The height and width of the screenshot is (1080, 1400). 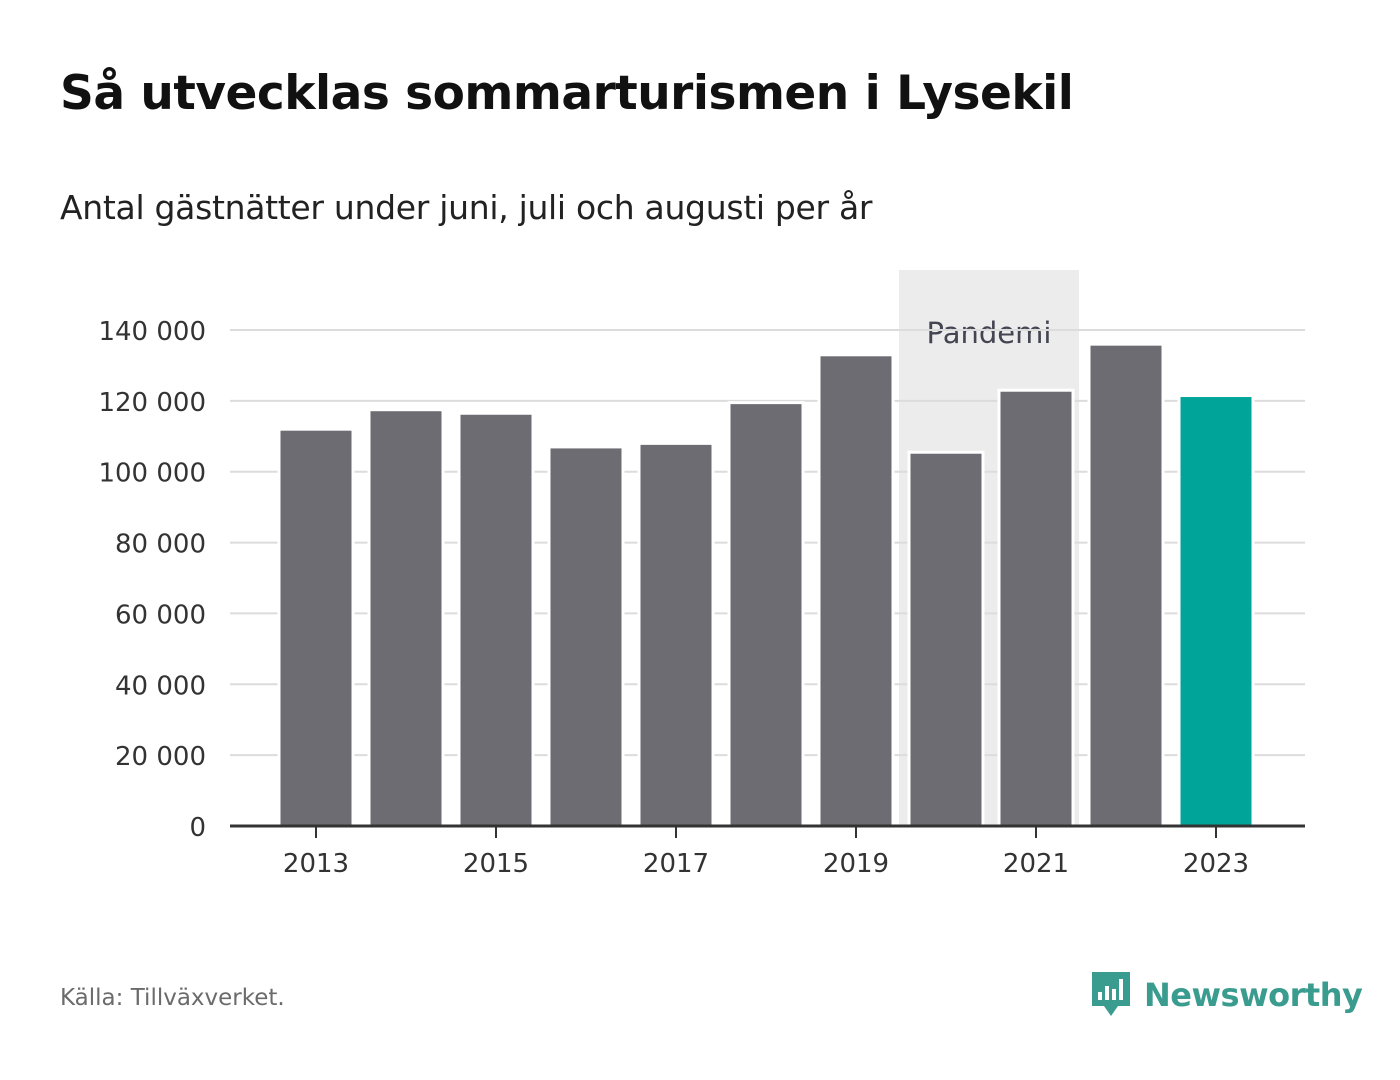 What do you see at coordinates (1126, 585) in the screenshot?
I see `bar-2022` at bounding box center [1126, 585].